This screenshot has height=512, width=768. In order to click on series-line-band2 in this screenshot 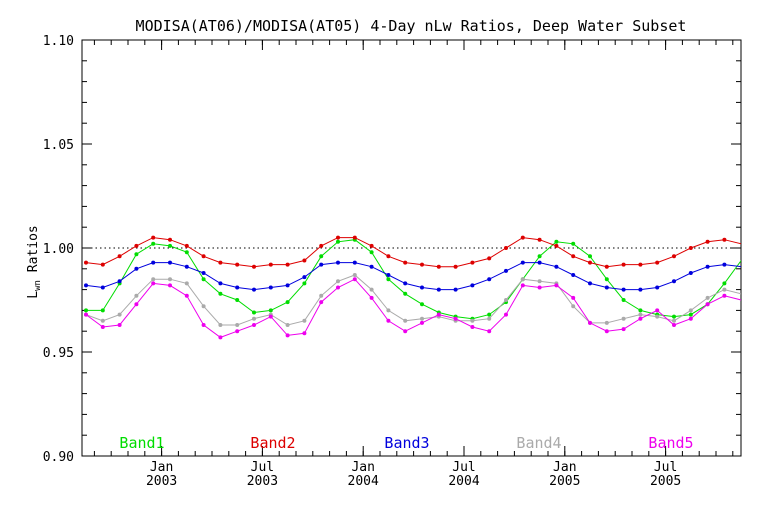, I will do `click(413, 252)`.